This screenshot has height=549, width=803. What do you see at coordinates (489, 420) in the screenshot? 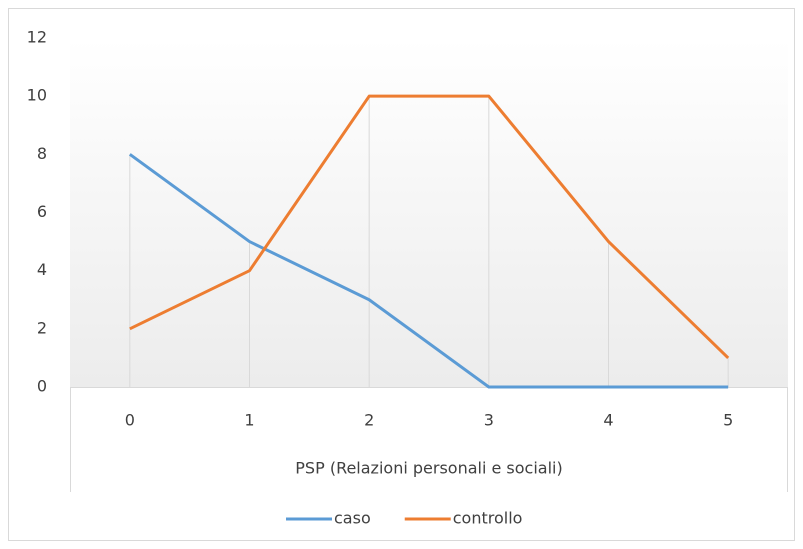
I see `x-tick-label: 3` at bounding box center [489, 420].